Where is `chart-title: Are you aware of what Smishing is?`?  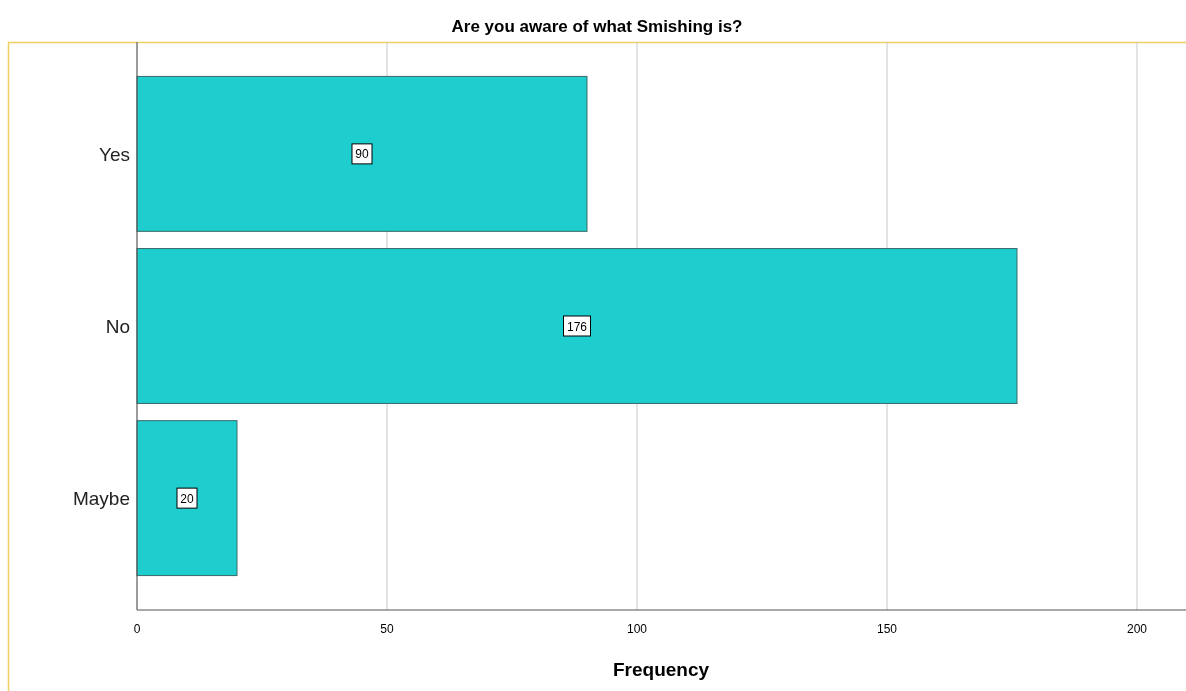 chart-title: Are you aware of what Smishing is? is located at coordinates (597, 26).